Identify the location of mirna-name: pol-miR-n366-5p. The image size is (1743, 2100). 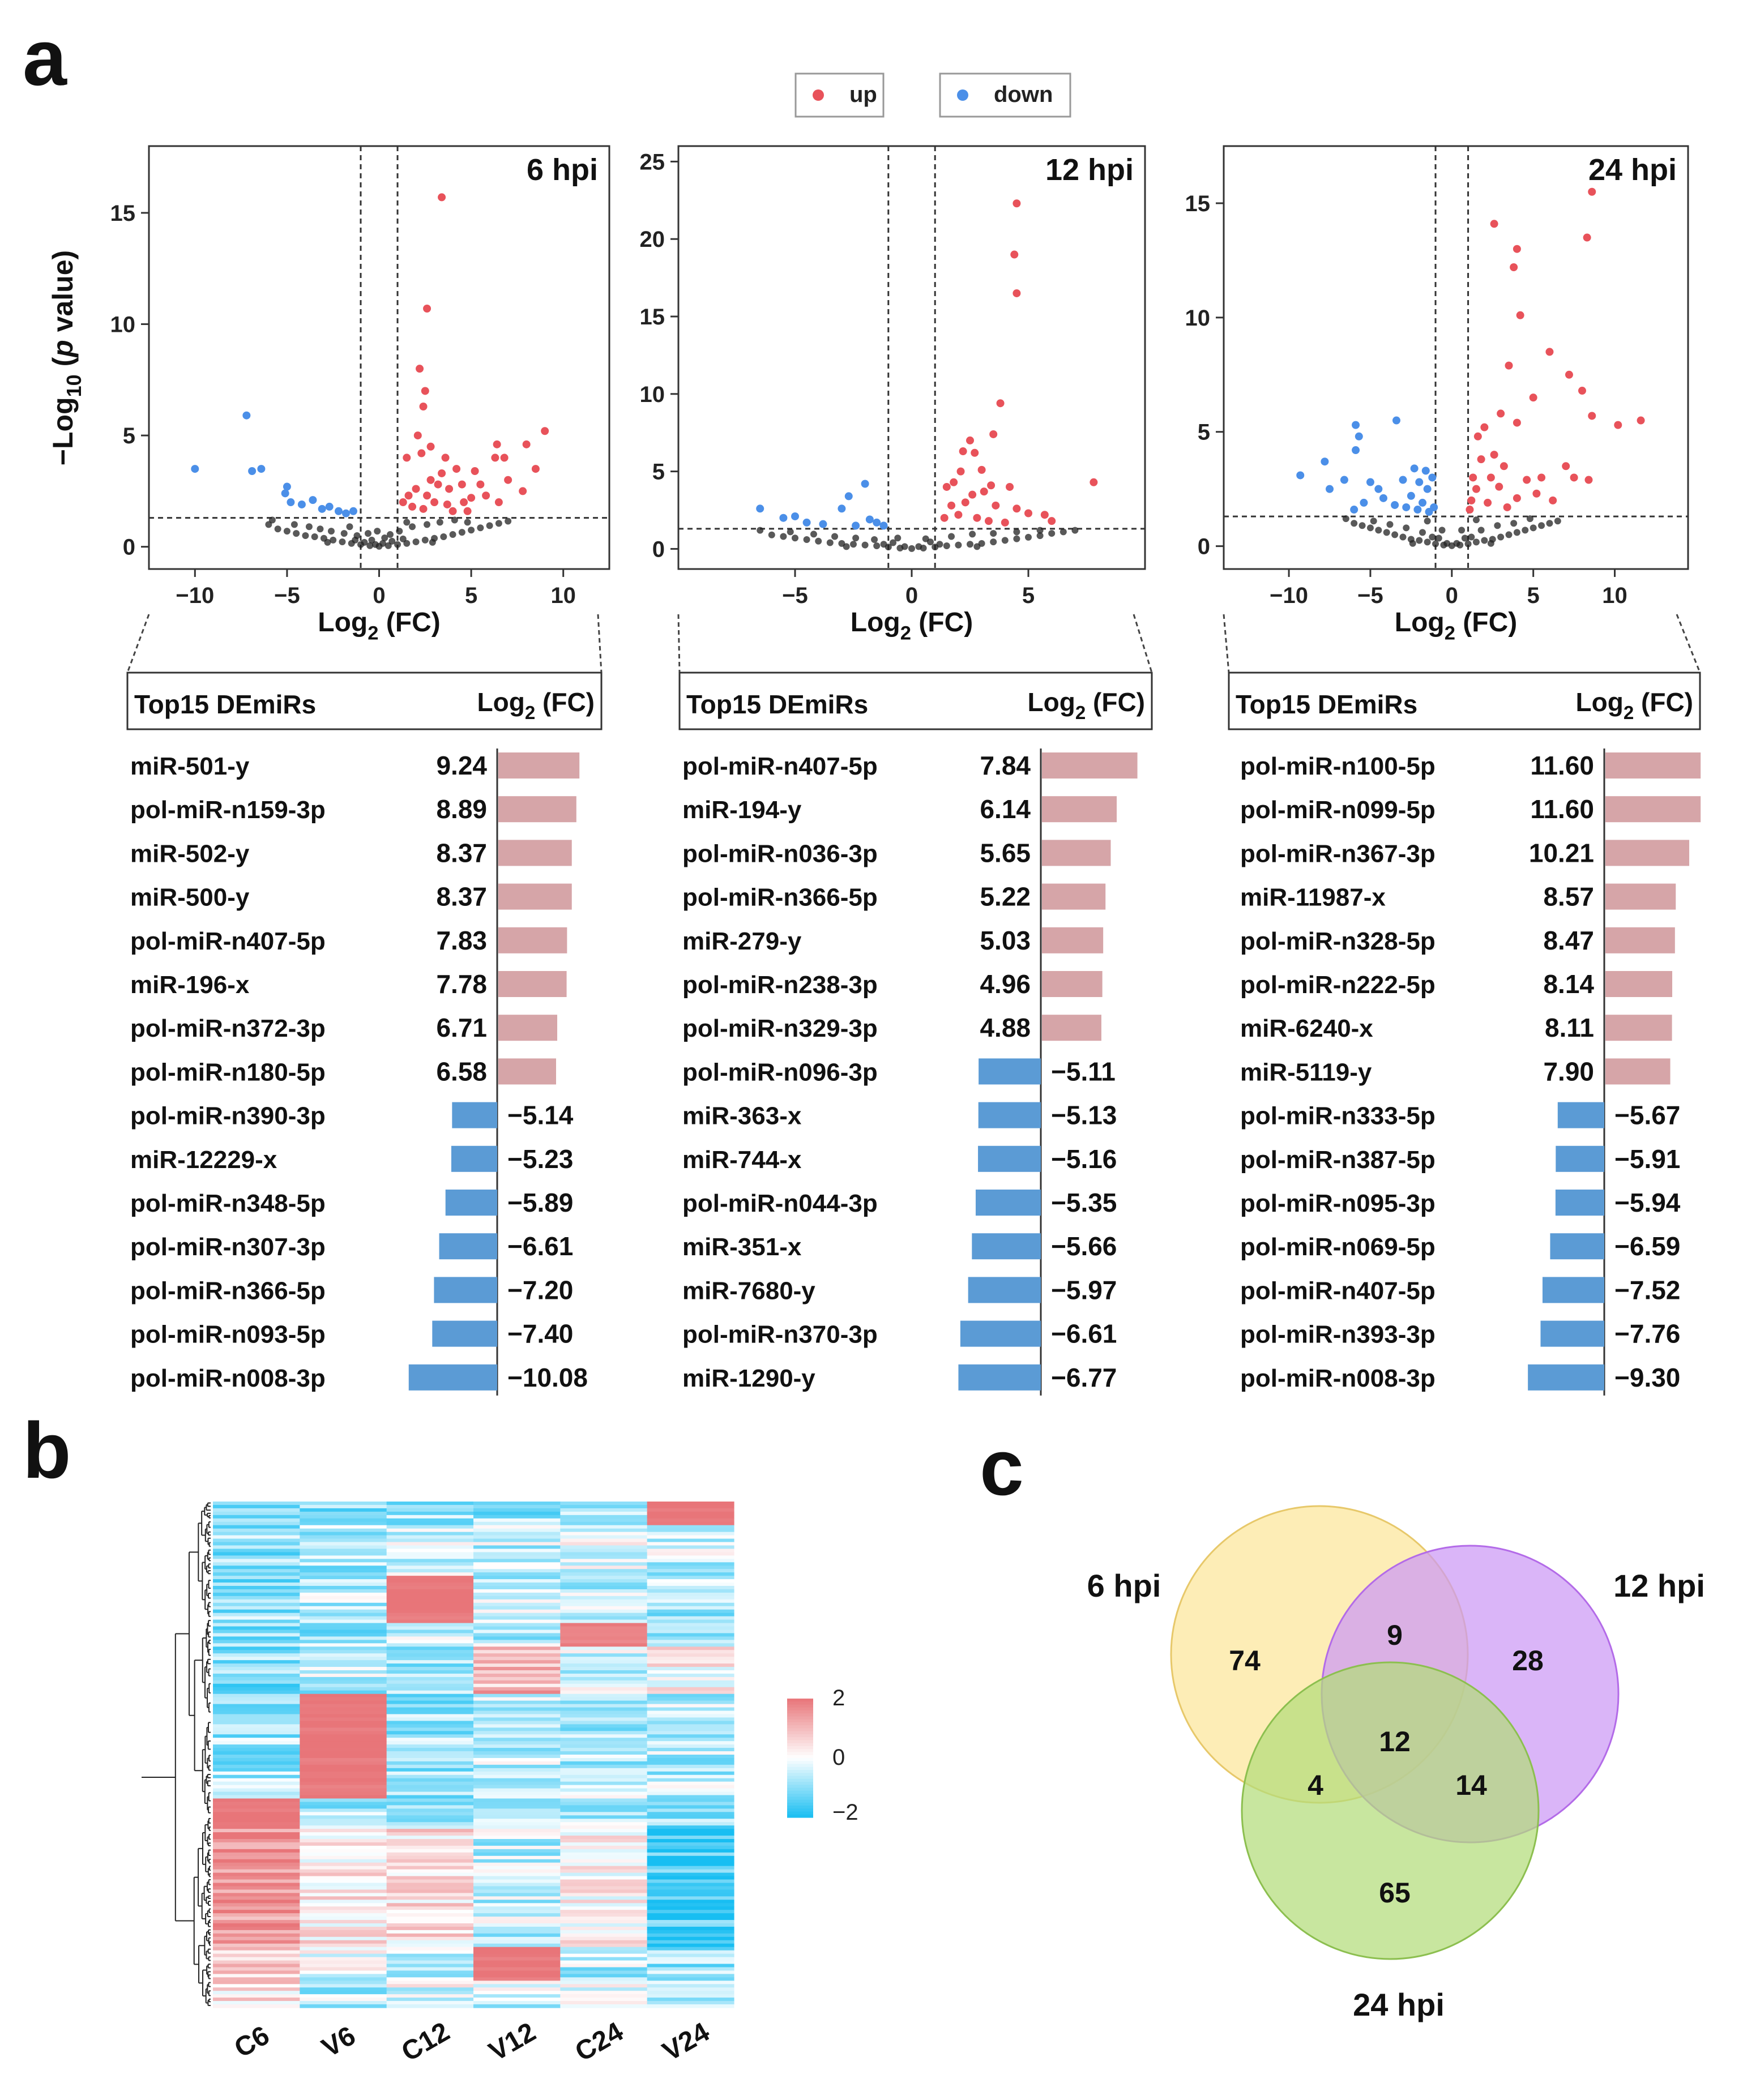
(228, 1291).